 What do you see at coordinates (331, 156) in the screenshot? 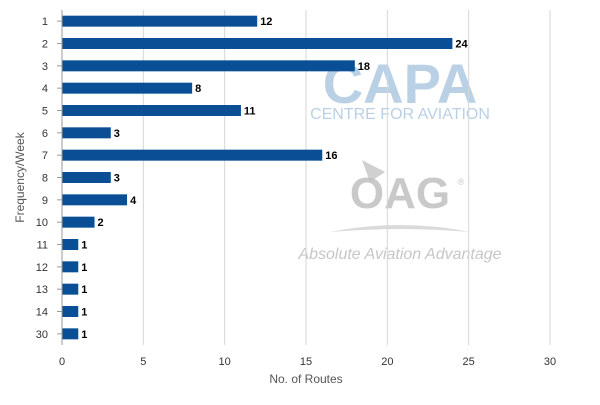
I see `bar-value-label: 16` at bounding box center [331, 156].